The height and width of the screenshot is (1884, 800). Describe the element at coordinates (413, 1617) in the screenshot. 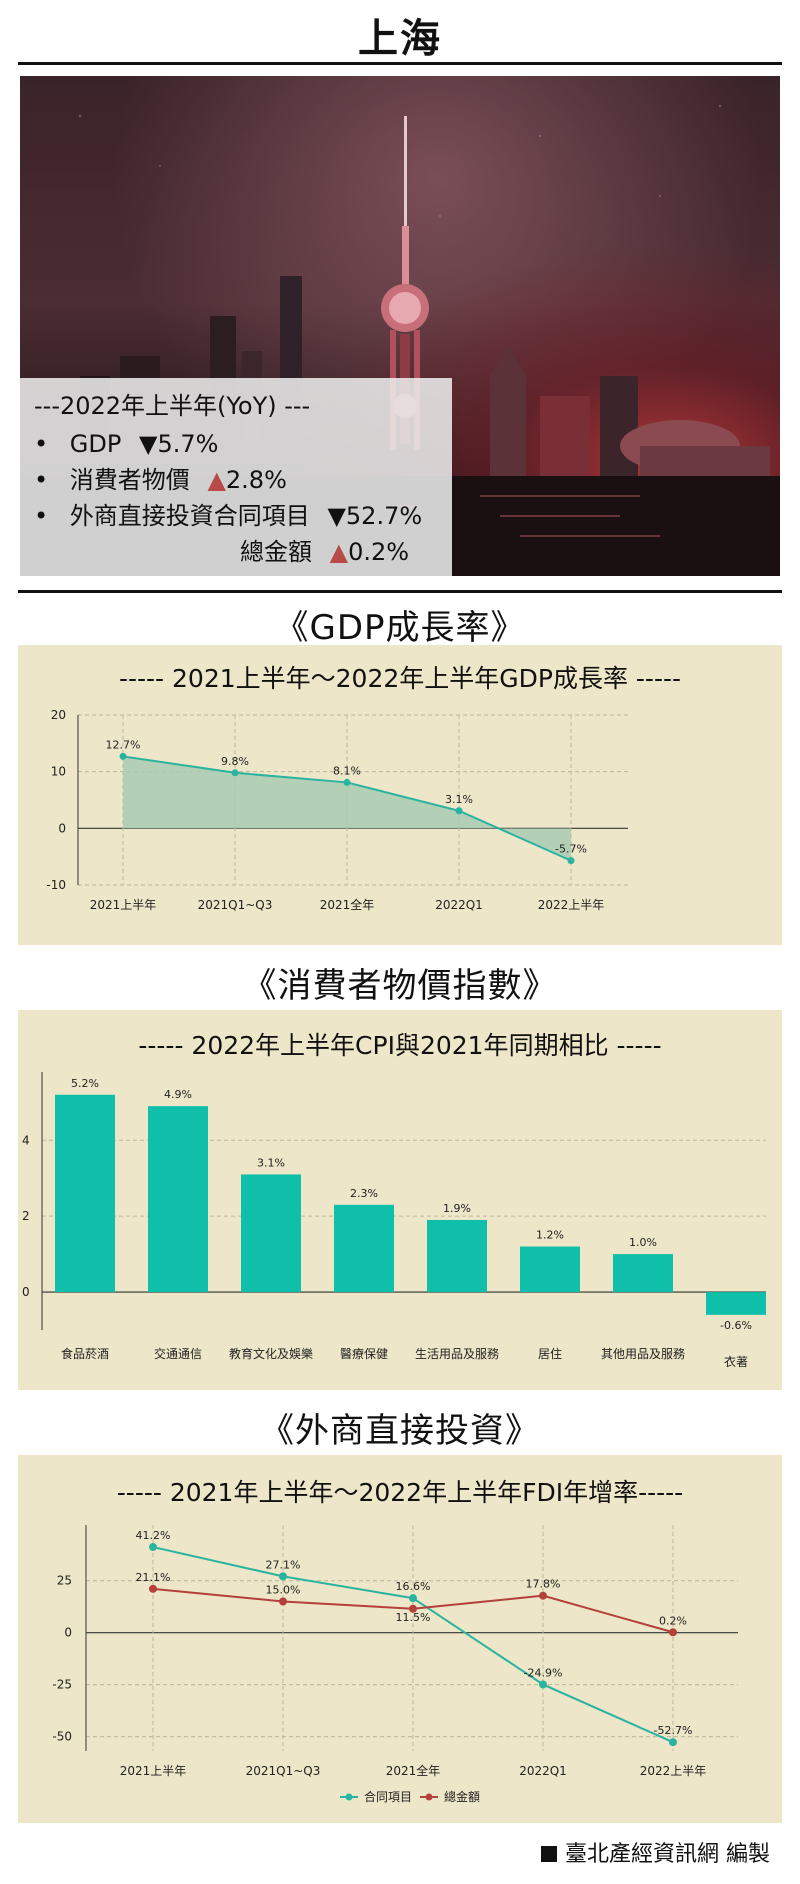

I see `data-label: 11.5%` at that location.